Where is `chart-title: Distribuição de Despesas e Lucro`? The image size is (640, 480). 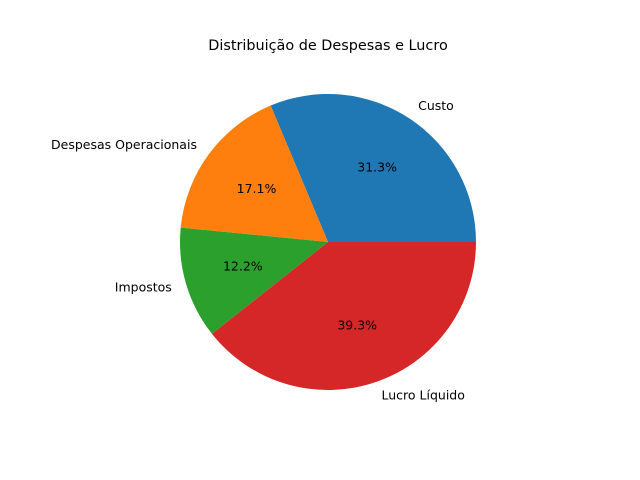
chart-title: Distribuição de Despesas e Lucro is located at coordinates (328, 46).